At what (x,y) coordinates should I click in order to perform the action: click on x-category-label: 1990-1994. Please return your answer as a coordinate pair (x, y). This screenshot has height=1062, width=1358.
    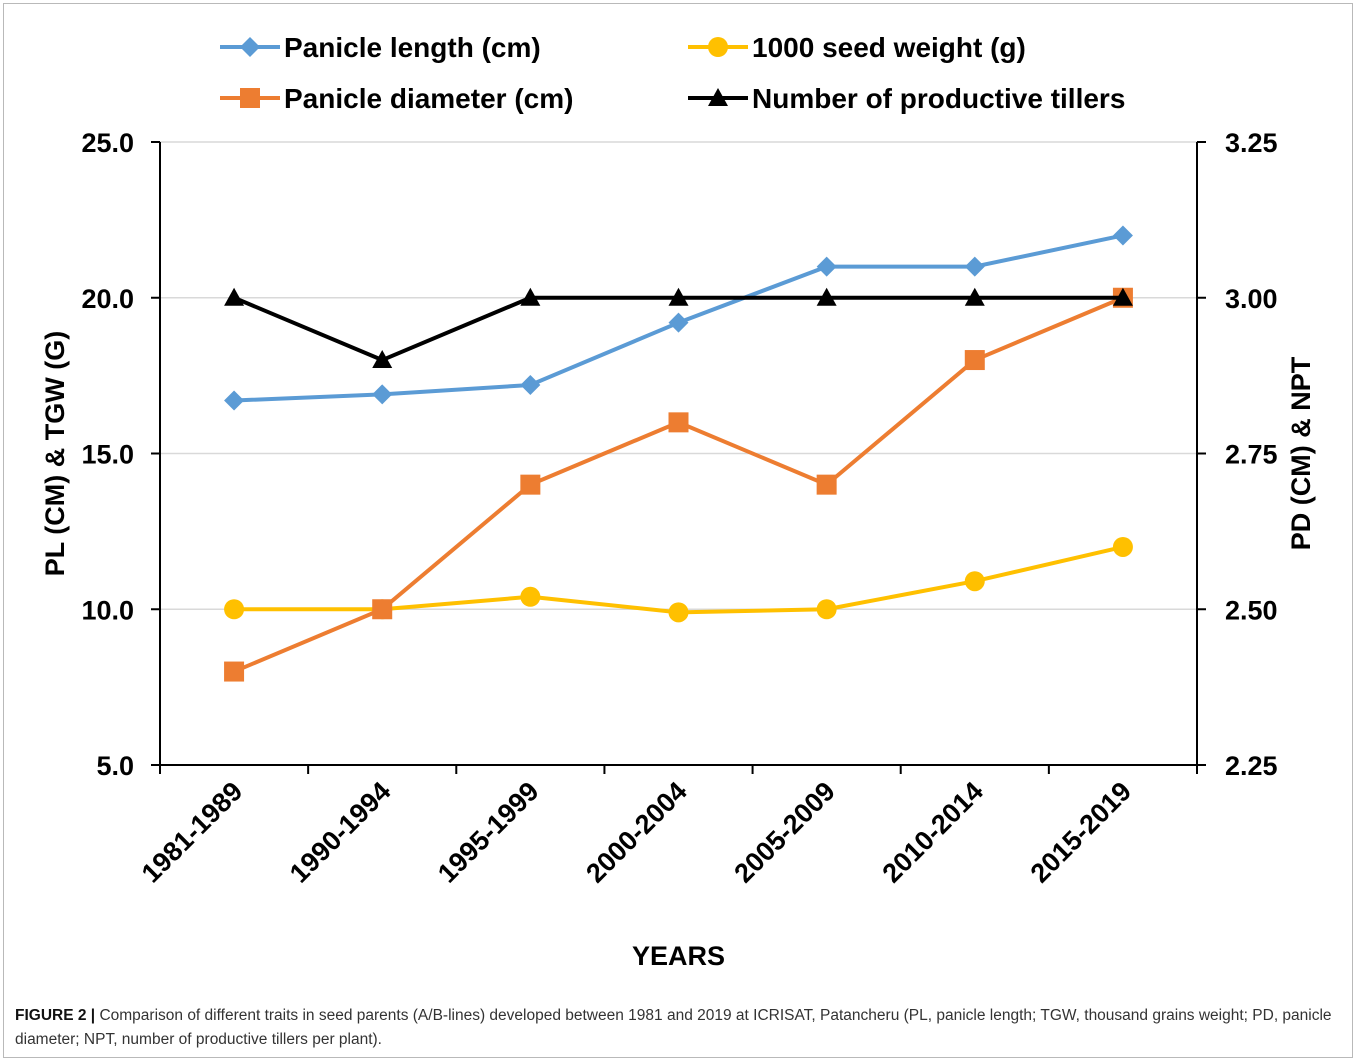
    Looking at the image, I should click on (340, 832).